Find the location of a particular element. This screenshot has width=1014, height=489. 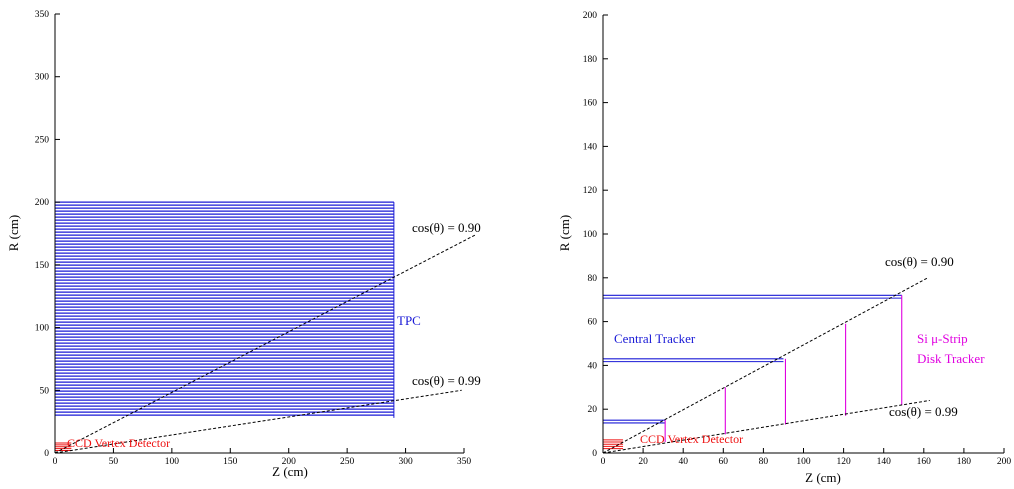

x-tick-label: 120 is located at coordinates (843, 462).